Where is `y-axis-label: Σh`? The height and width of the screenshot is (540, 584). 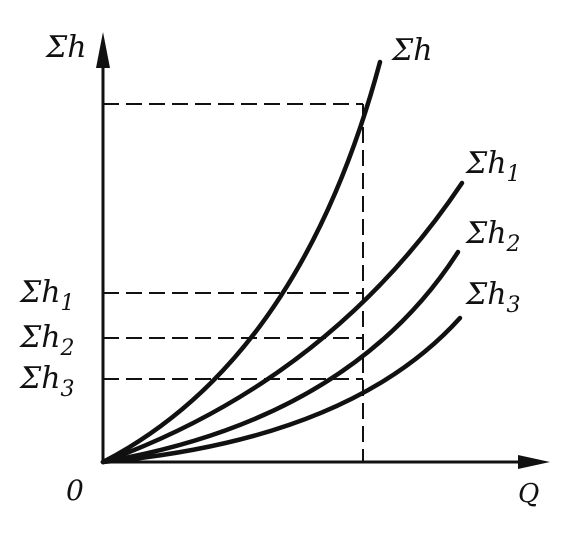 y-axis-label: Σh is located at coordinates (66, 47).